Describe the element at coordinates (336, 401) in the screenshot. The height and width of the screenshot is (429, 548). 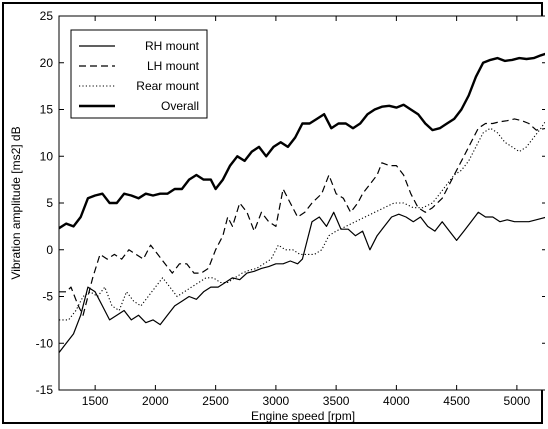
I see `x-tick-label: 3500` at that location.